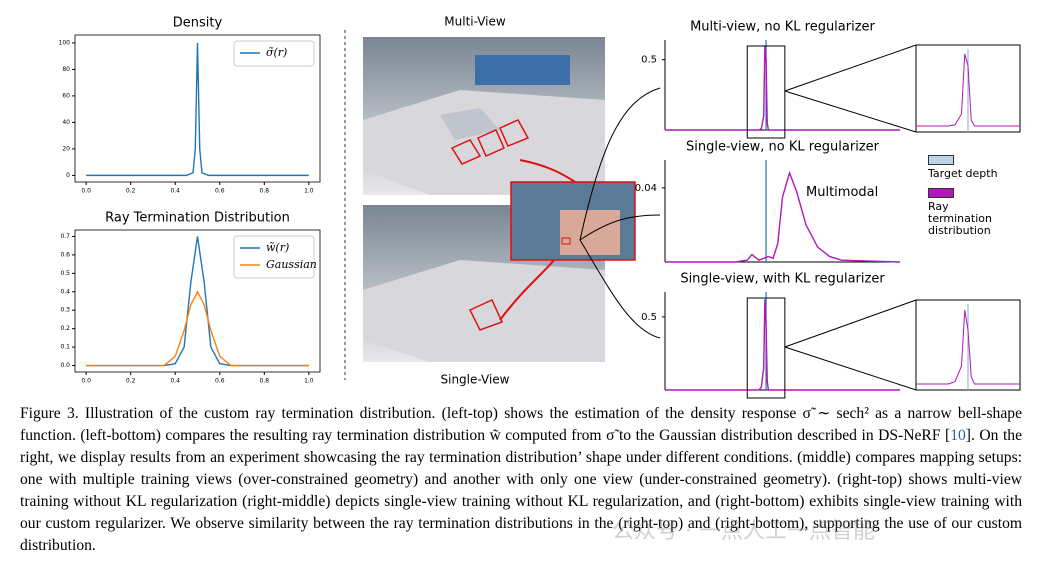 This screenshot has height=570, width=1043. I want to click on legend-item: Target depth, so click(968, 167).